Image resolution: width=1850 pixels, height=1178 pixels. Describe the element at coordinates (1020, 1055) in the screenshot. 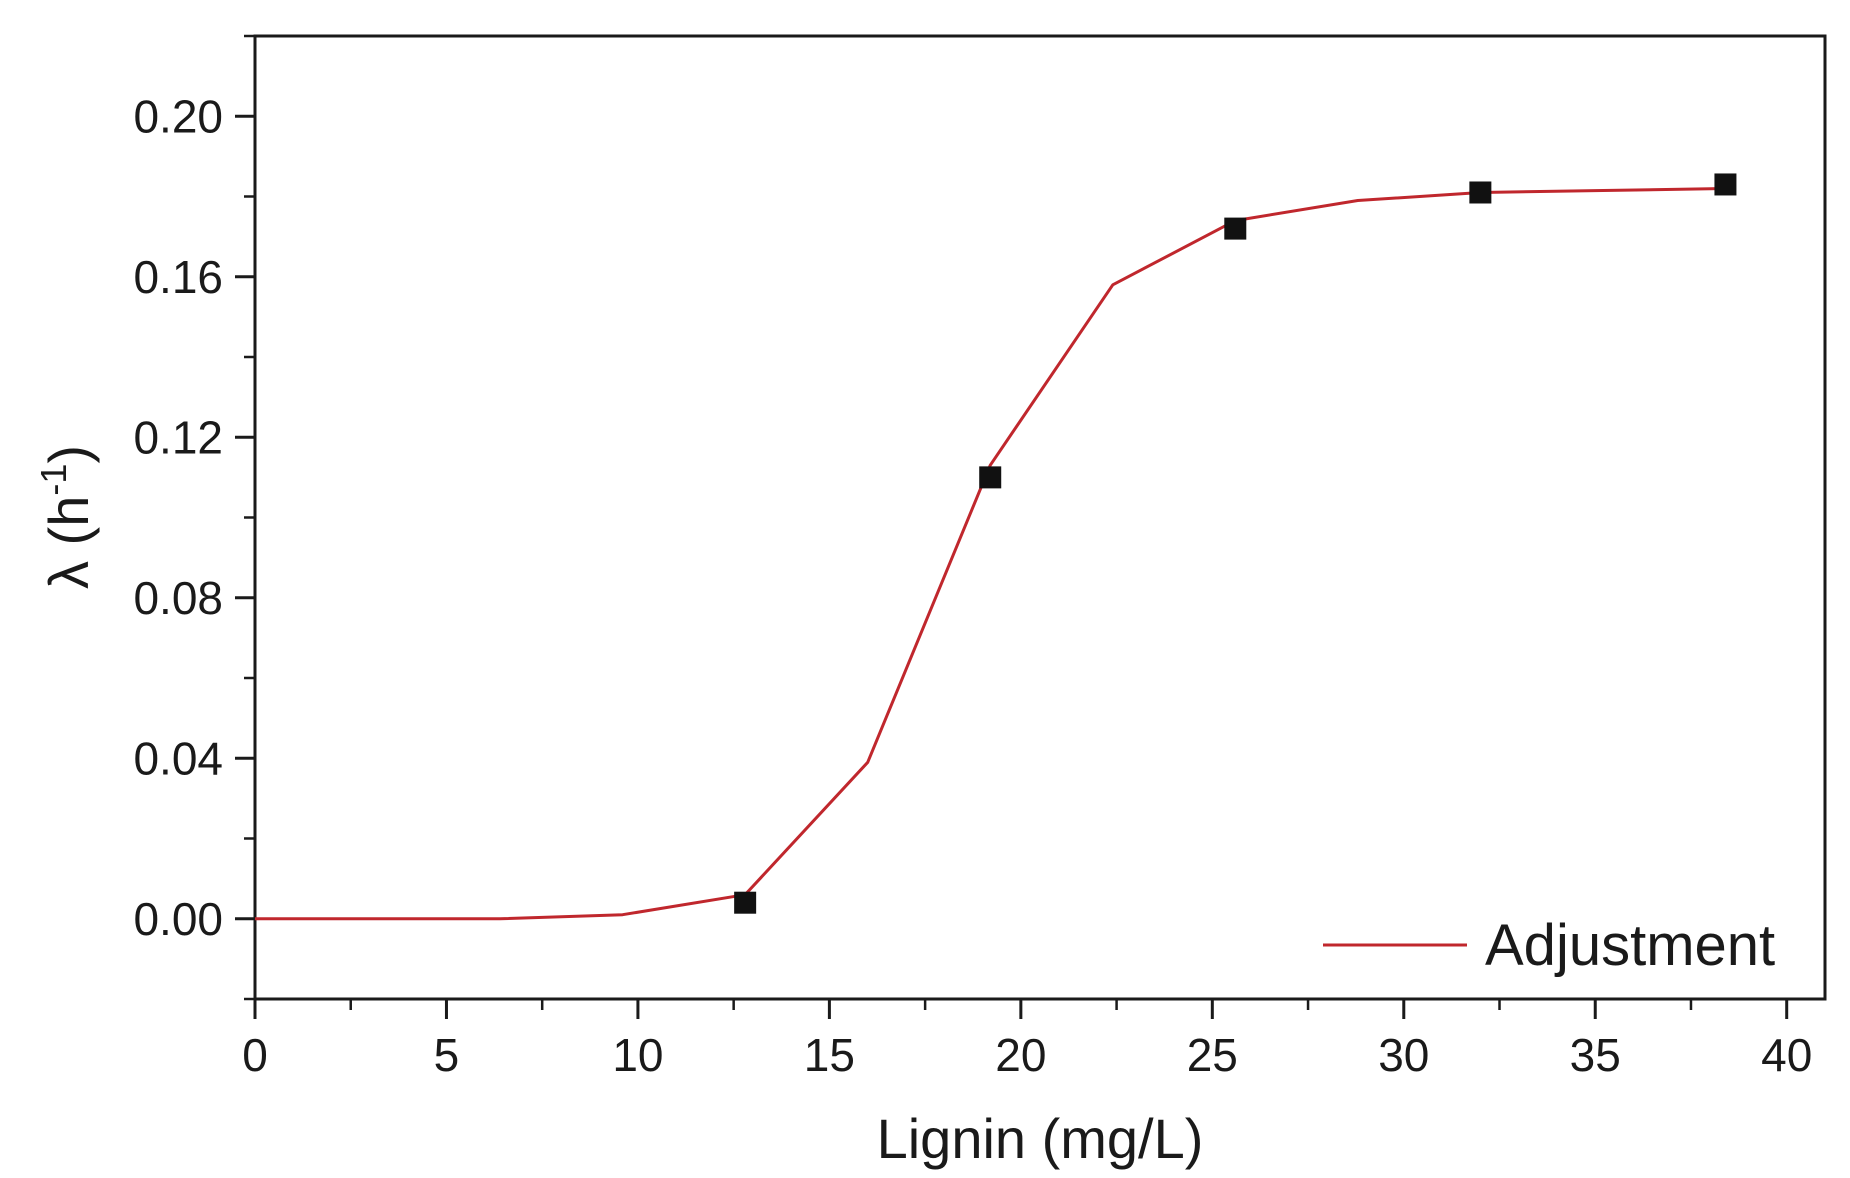

I see `x-tick-label: 20` at that location.